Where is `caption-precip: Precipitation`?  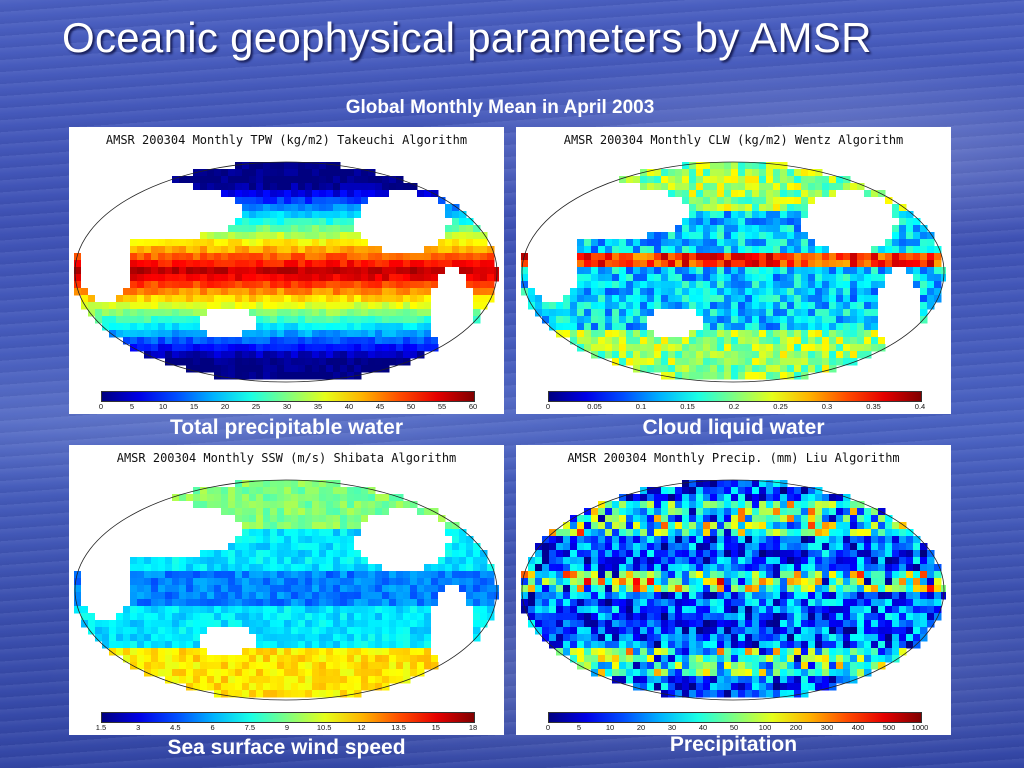
caption-precip: Precipitation is located at coordinates (733, 744).